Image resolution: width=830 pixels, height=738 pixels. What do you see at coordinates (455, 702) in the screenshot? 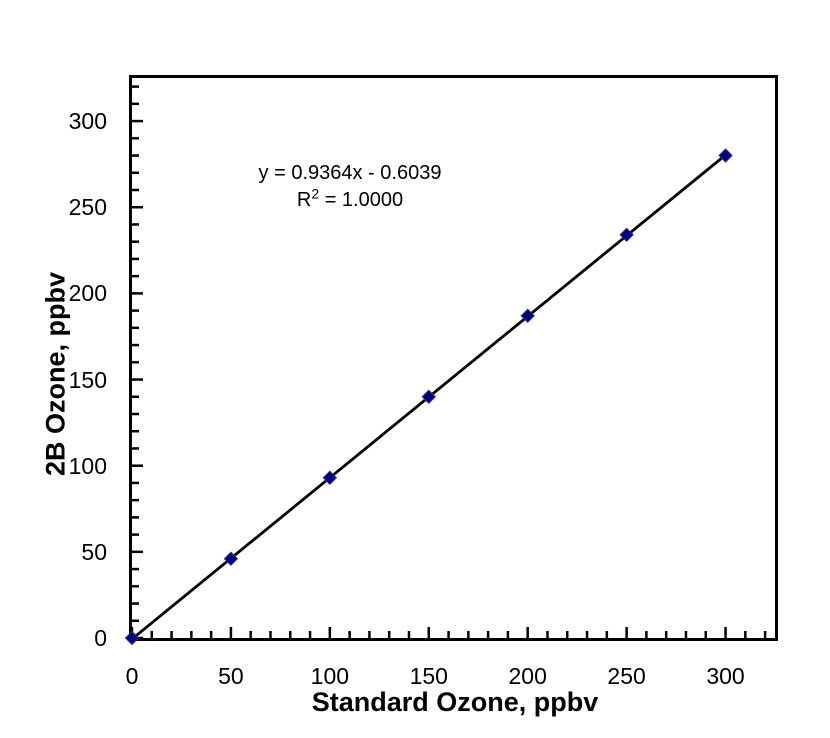
I see `x-axis-title: Standard Ozone, ppbv` at bounding box center [455, 702].